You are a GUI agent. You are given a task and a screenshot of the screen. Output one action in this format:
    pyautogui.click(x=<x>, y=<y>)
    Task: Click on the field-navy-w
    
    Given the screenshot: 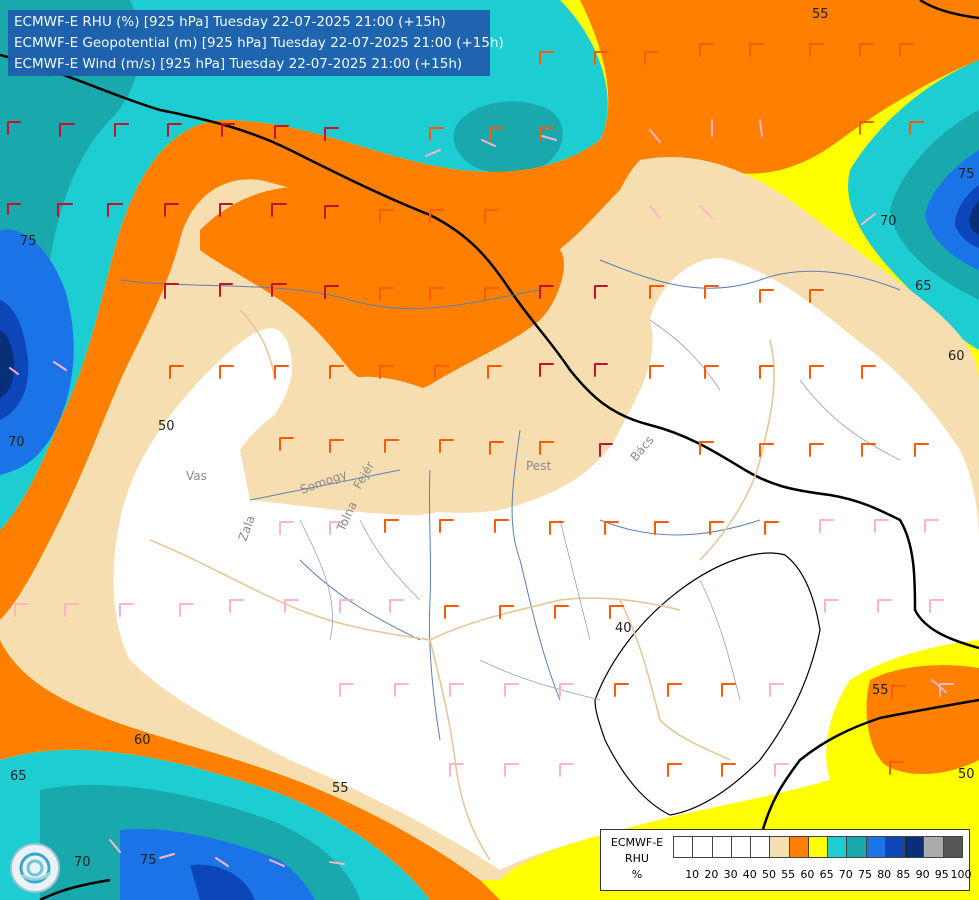 What is the action you would take?
    pyautogui.click(x=7, y=364)
    